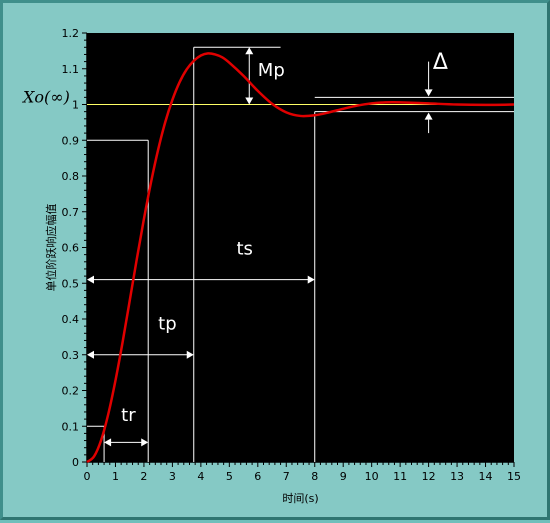 This screenshot has width=550, height=523. What do you see at coordinates (90, 279) in the screenshot?
I see `ts-arrow-head-left` at bounding box center [90, 279].